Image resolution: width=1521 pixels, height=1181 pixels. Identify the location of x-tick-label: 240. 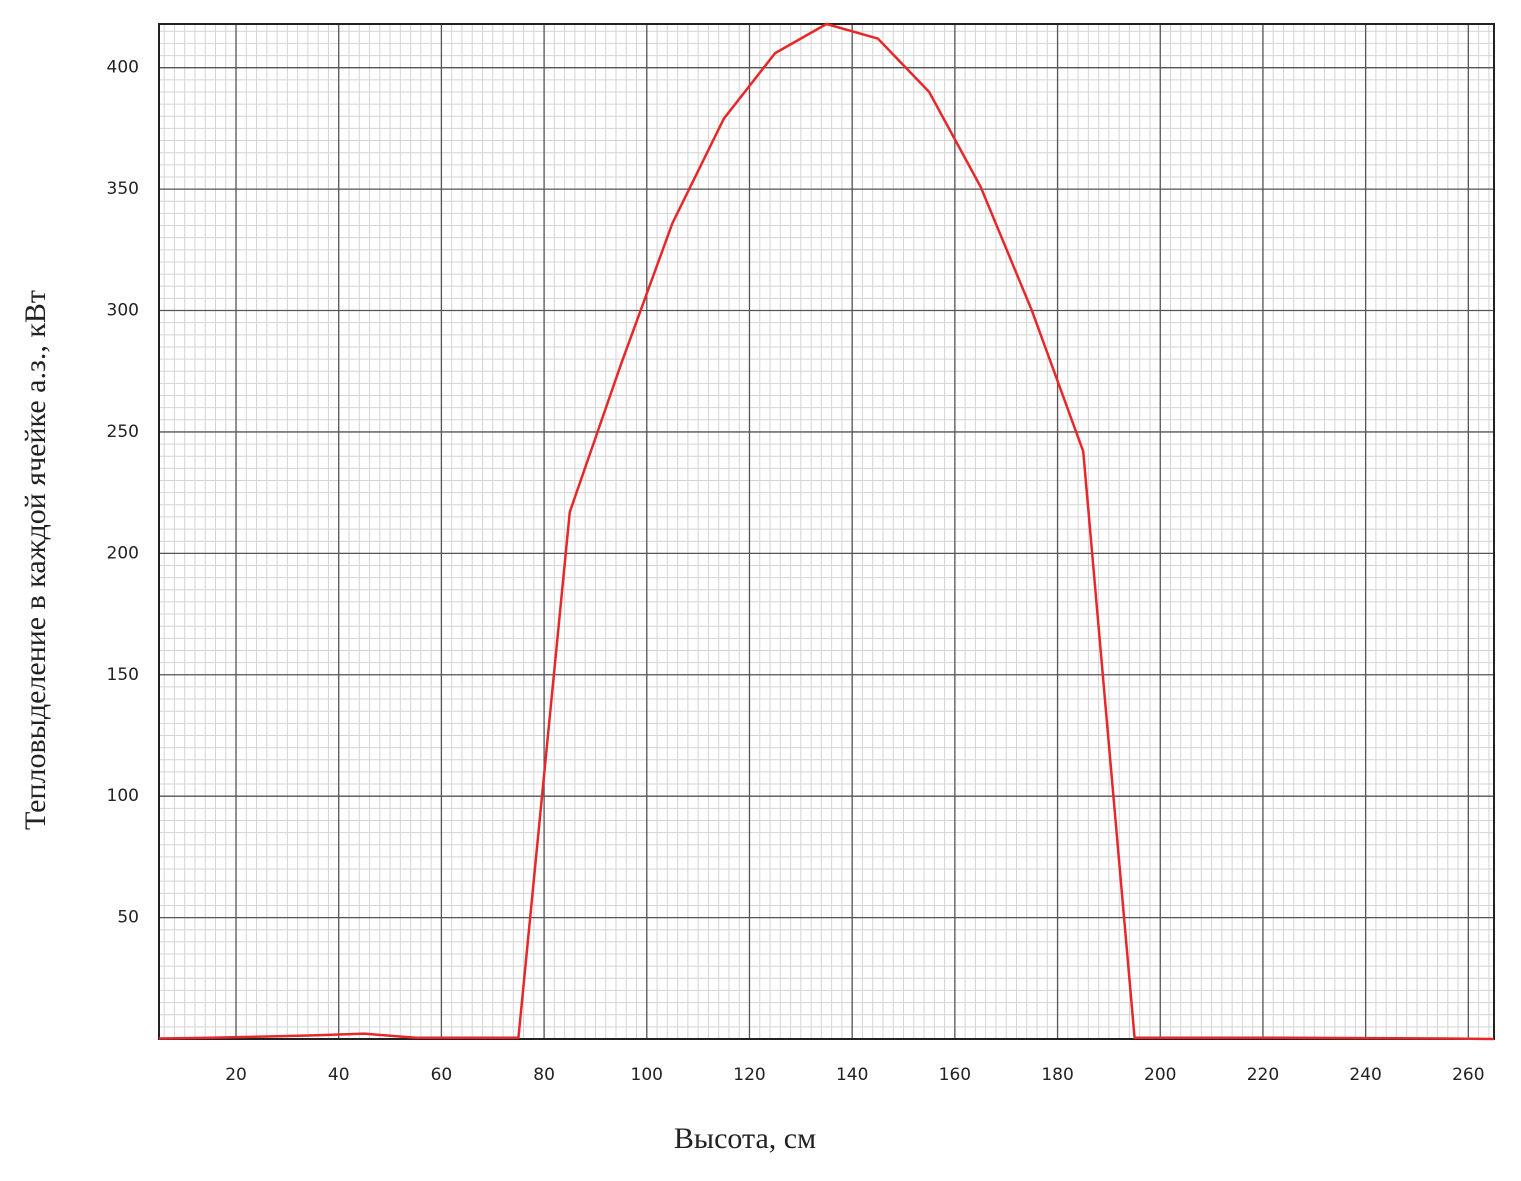
(1365, 1075).